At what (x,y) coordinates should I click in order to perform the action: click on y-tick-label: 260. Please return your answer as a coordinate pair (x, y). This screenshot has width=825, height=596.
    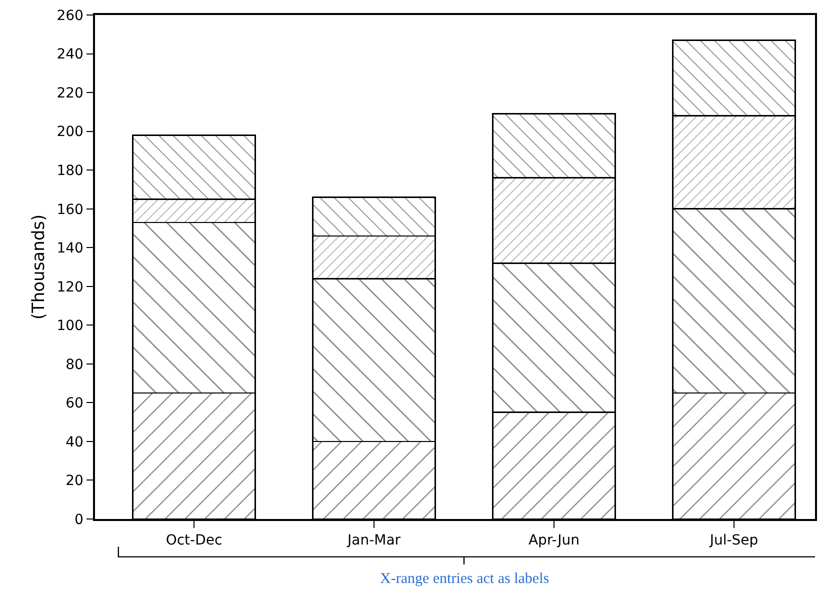
    Looking at the image, I should click on (70, 16).